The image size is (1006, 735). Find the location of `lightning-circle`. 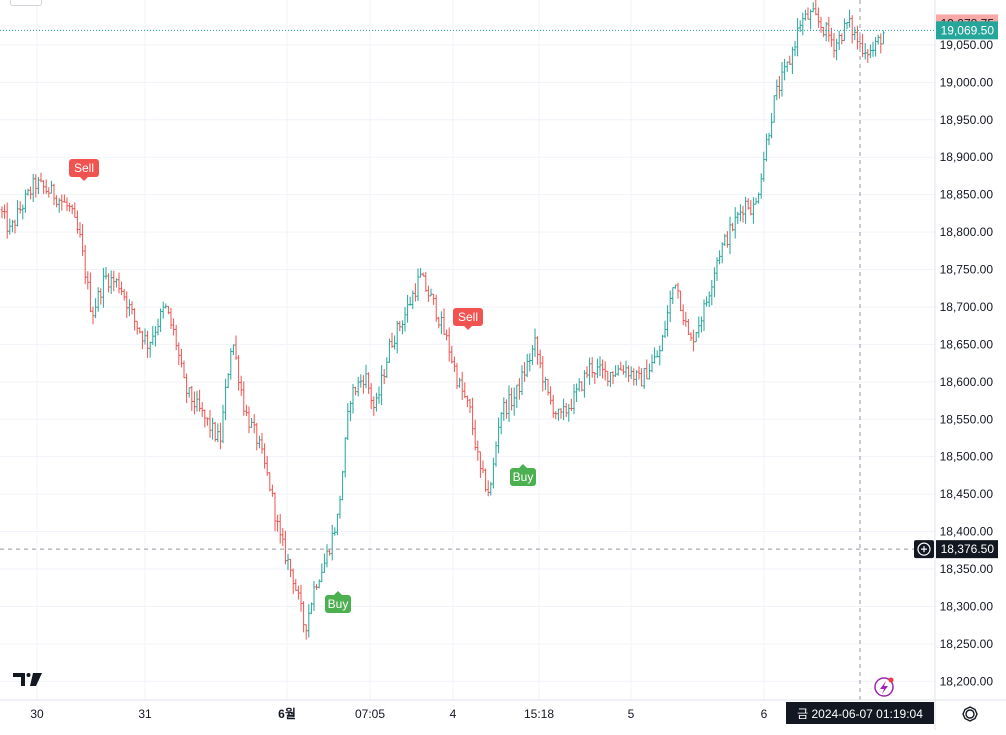

lightning-circle is located at coordinates (884, 687).